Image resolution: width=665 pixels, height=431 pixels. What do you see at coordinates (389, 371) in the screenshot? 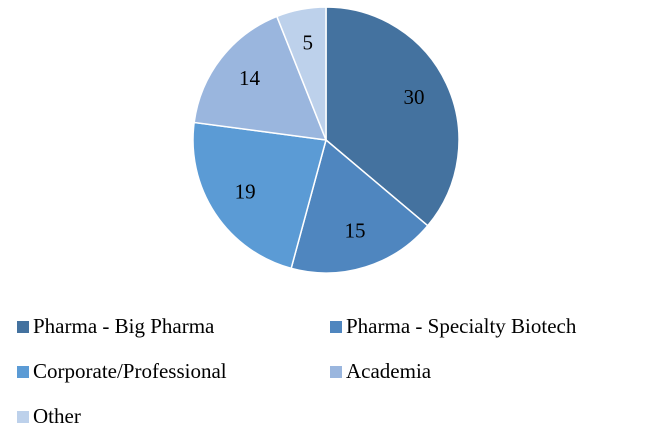
I see `legend-label: Academia` at bounding box center [389, 371].